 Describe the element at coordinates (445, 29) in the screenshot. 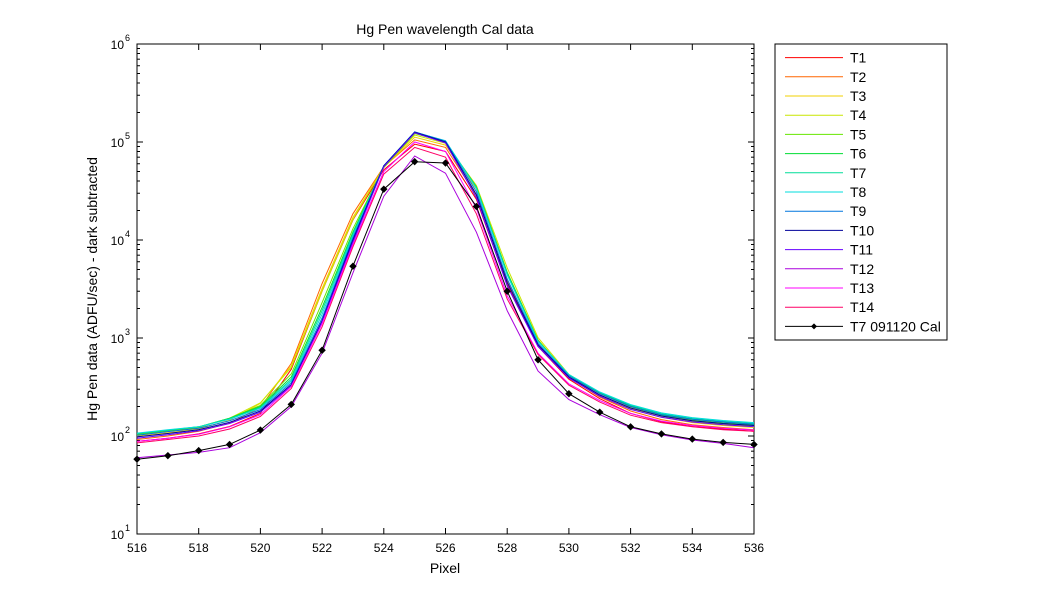

I see `chart-title: Hg Pen wavelength Cal data` at that location.